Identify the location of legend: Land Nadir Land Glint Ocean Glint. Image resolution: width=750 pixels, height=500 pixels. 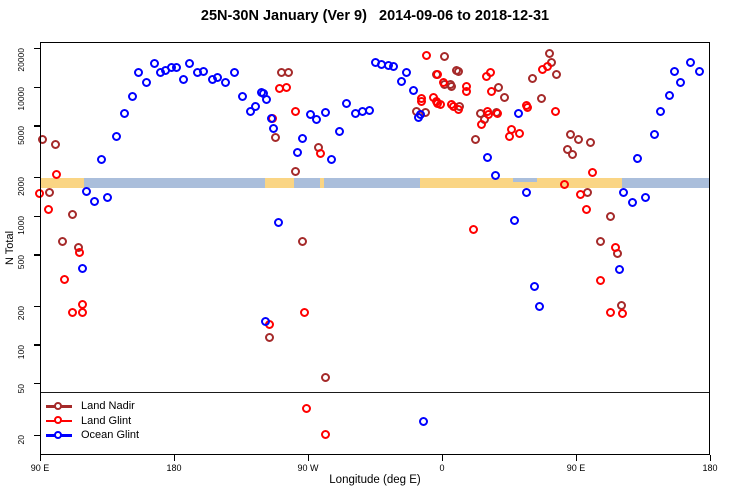
(92, 421).